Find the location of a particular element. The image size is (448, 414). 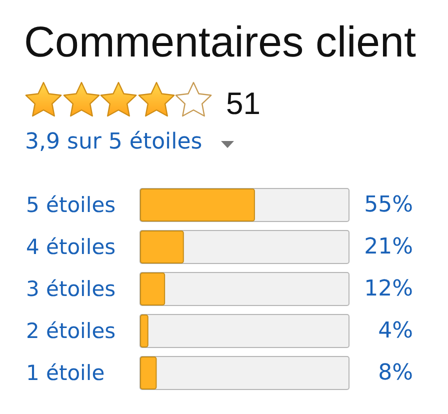

data-label: 8% is located at coordinates (395, 373).